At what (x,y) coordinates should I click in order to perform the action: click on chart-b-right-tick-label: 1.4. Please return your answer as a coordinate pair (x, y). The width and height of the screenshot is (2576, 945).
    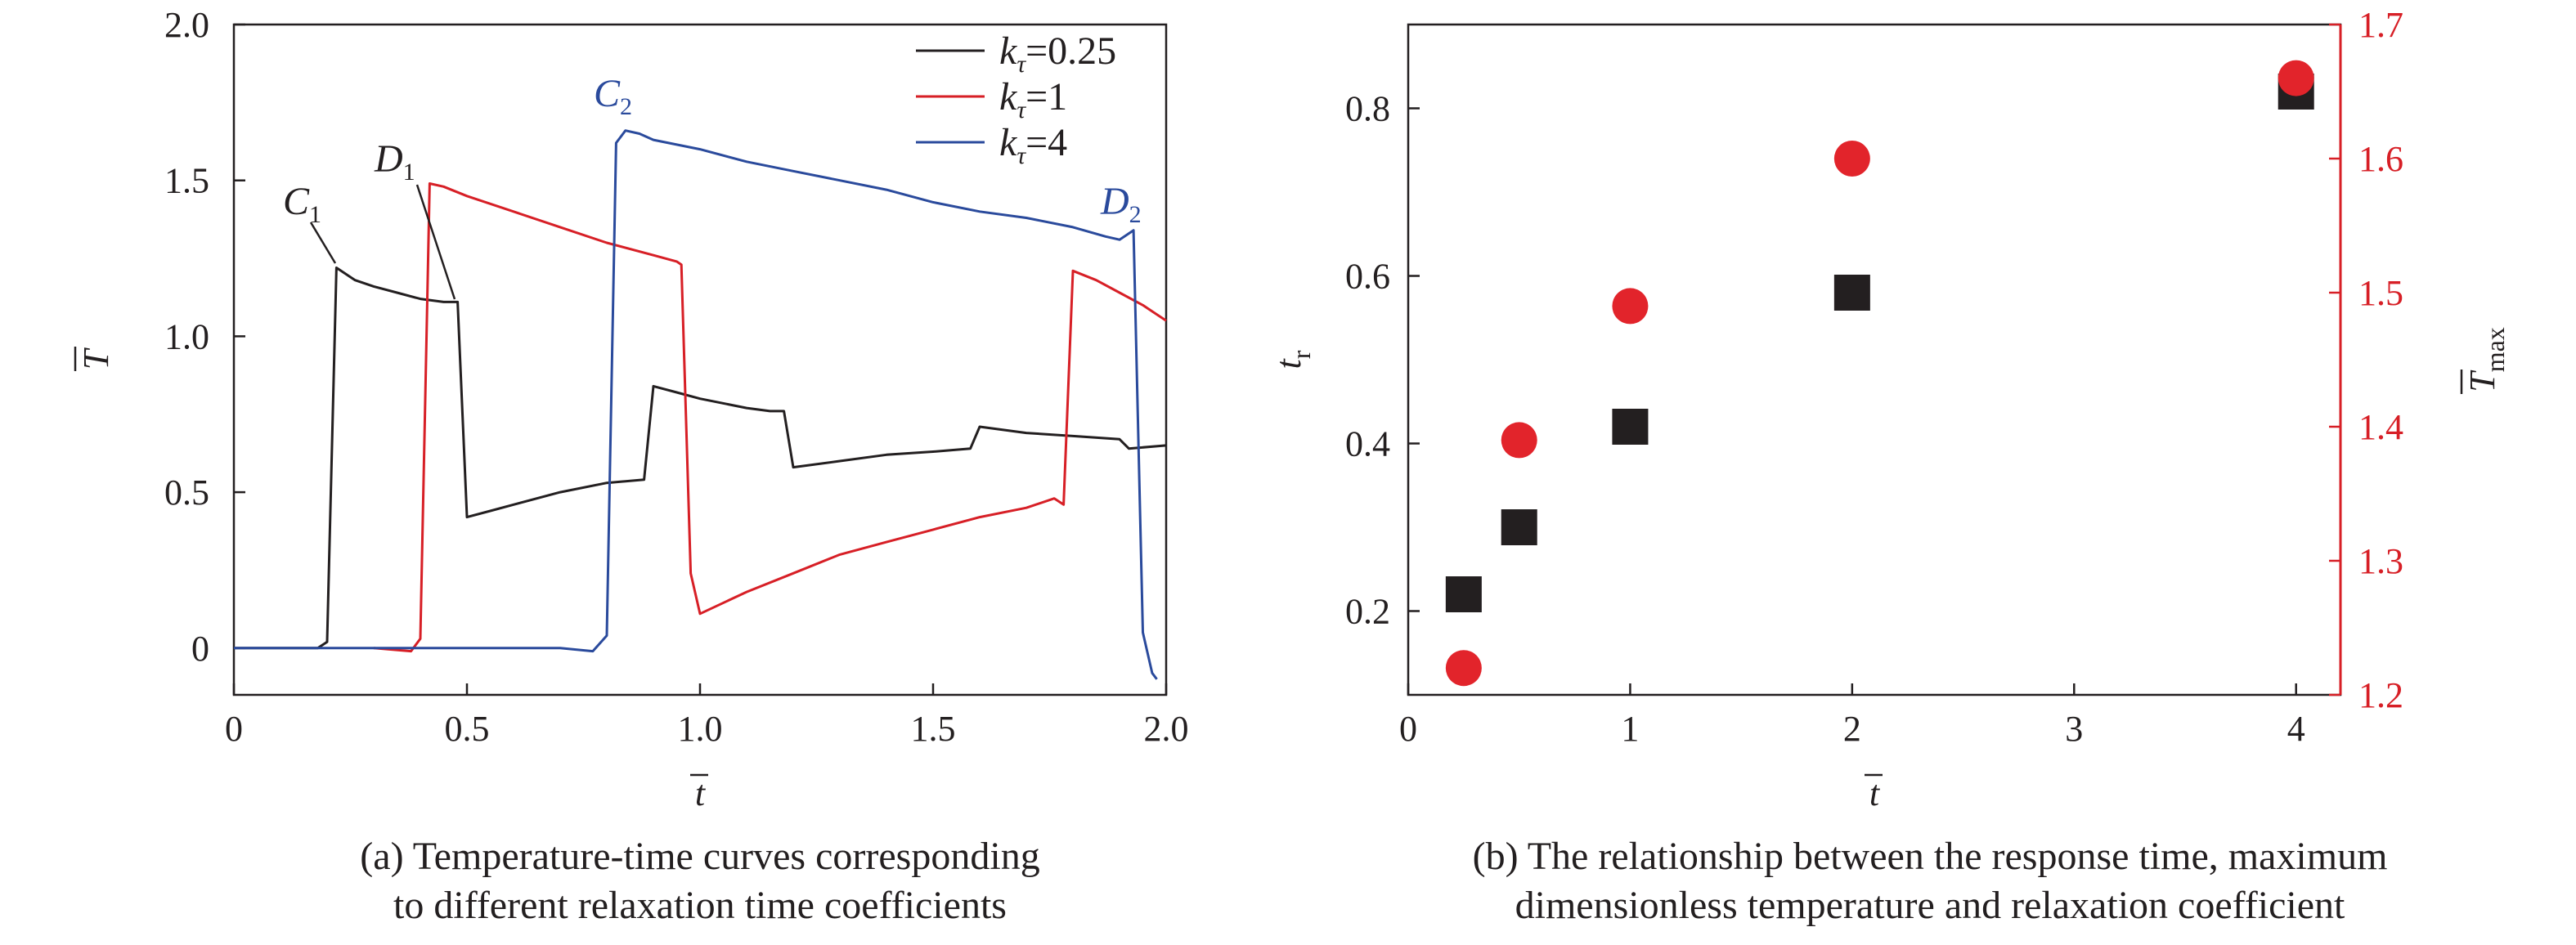
    Looking at the image, I should click on (2380, 427).